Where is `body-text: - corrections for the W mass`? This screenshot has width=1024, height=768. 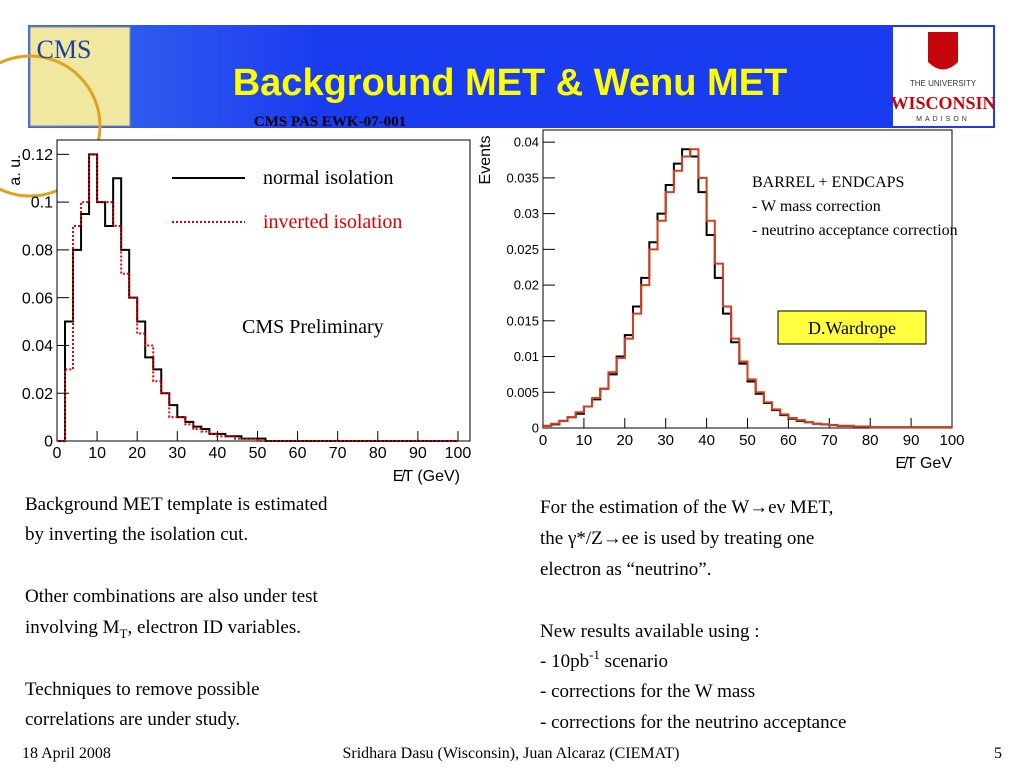 body-text: - corrections for the W mass is located at coordinates (647, 691).